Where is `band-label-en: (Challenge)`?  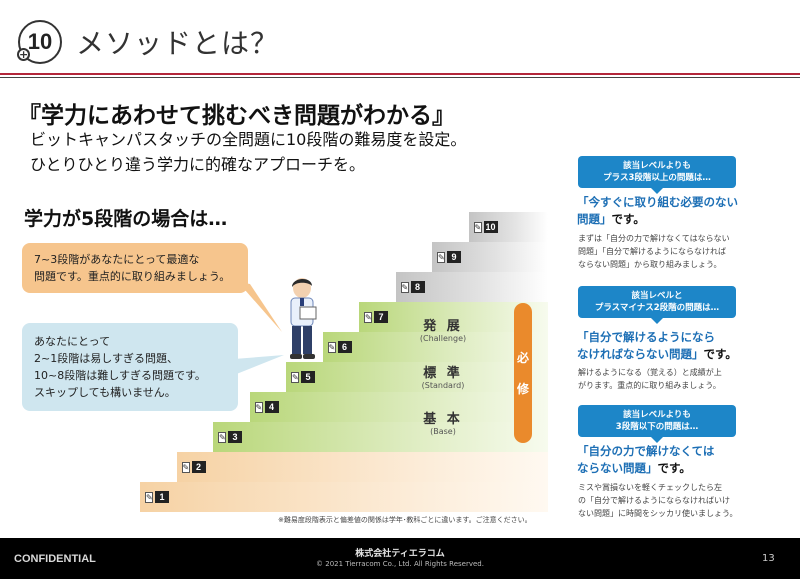 band-label-en: (Challenge) is located at coordinates (443, 338).